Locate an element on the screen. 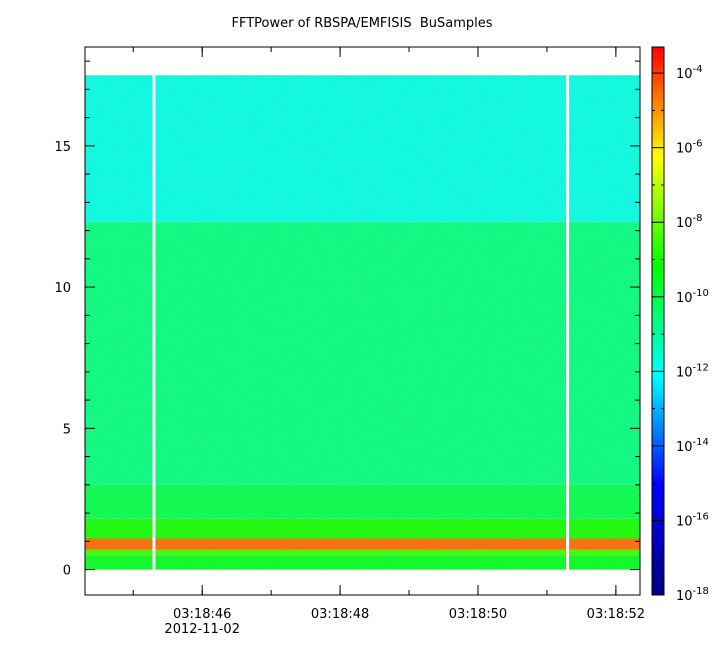 This screenshot has width=724, height=656. colorbar-tick-label: 10⁻⁴ is located at coordinates (689, 73).